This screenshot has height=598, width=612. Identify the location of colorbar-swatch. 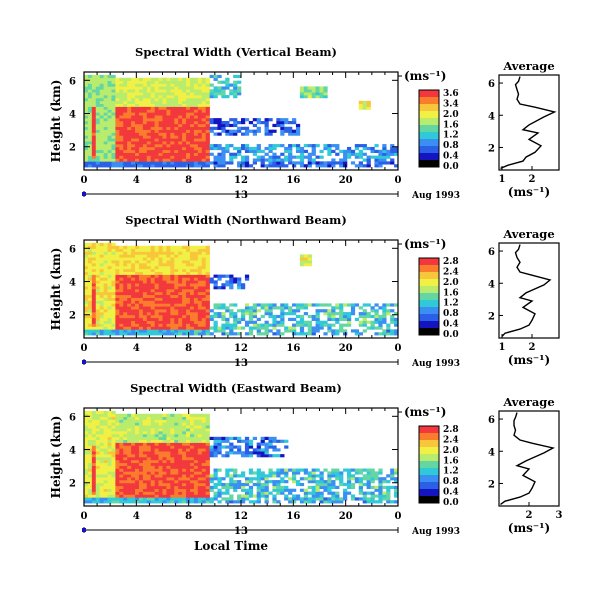
(429, 486).